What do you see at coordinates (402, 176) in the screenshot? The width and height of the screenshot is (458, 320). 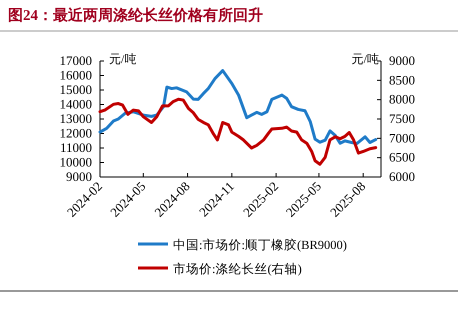 I see `y2-tick-label: 6000` at bounding box center [402, 176].